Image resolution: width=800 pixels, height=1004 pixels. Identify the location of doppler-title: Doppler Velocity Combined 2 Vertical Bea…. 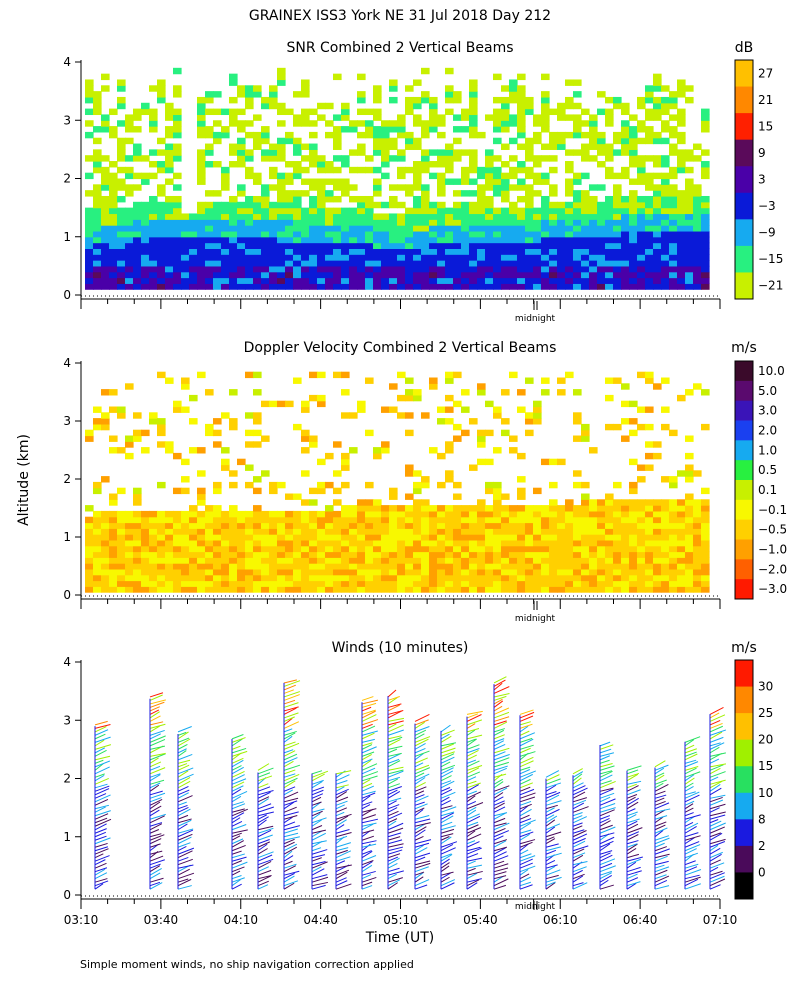
(400, 348).